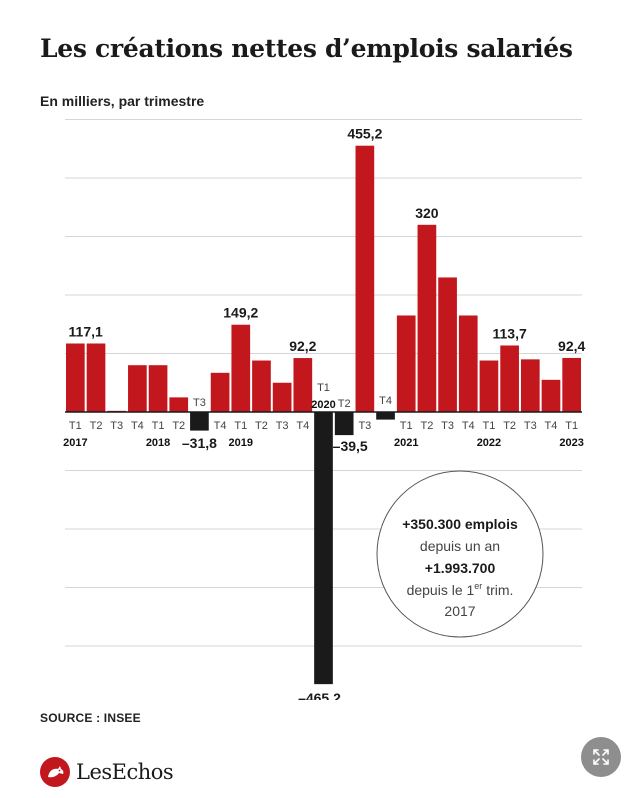  I want to click on data-label: 117,1, so click(86, 331).